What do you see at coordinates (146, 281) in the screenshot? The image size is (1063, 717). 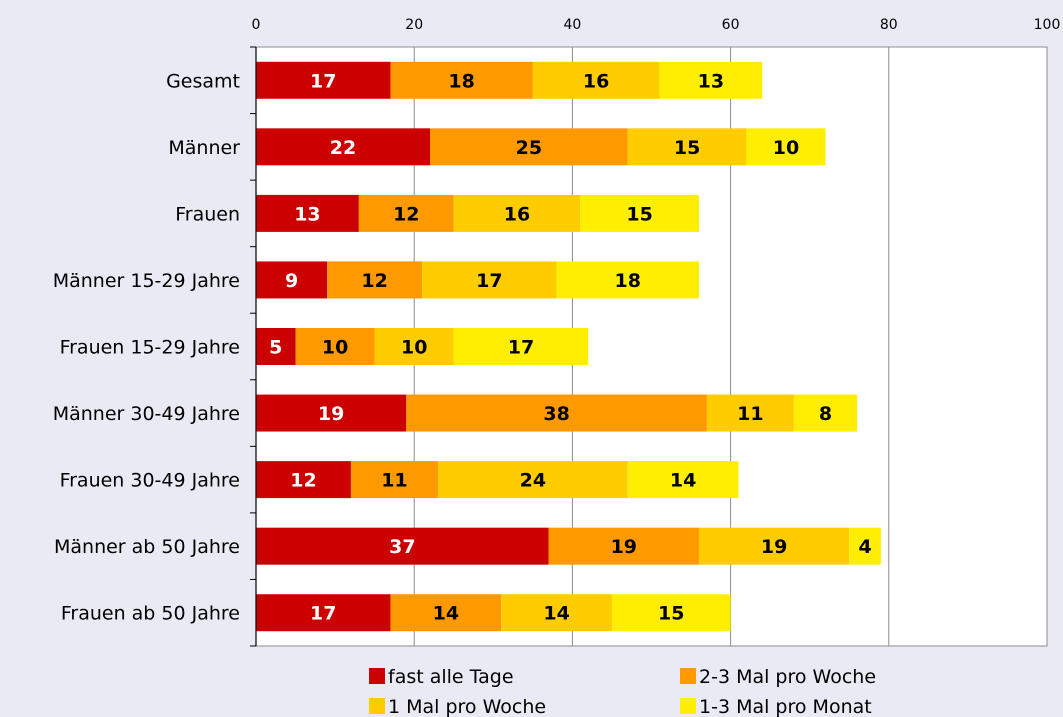 I see `category-label: Männer 15-29 Jahre` at bounding box center [146, 281].